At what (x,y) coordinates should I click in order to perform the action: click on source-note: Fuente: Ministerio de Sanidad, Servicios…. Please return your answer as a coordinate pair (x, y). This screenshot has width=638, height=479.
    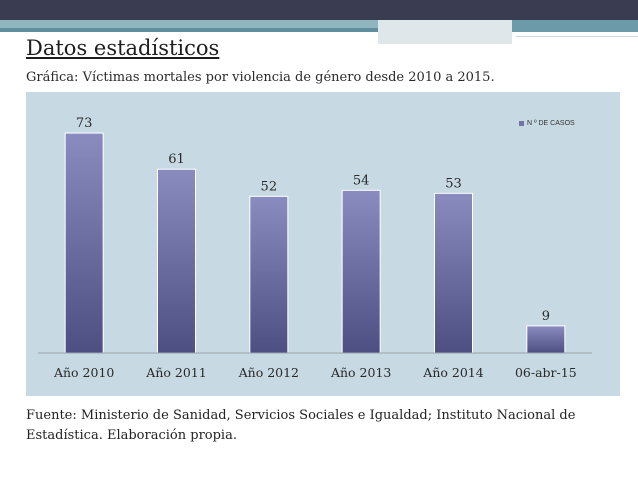
    Looking at the image, I should click on (324, 426).